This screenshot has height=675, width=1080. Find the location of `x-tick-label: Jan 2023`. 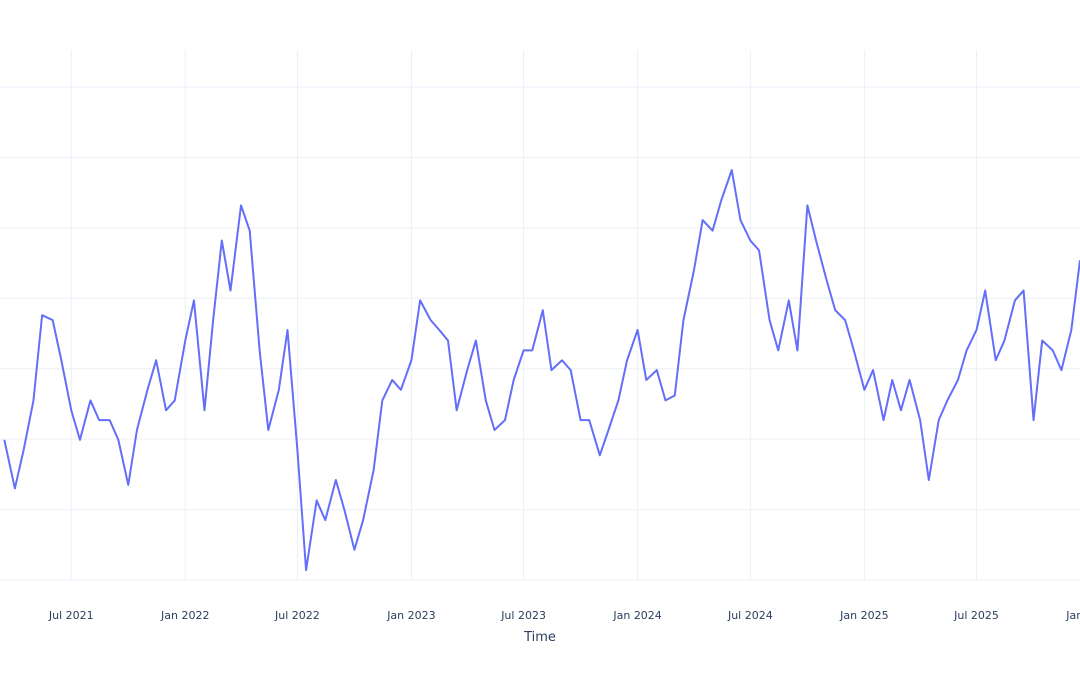

x-tick-label: Jan 2023 is located at coordinates (410, 615).